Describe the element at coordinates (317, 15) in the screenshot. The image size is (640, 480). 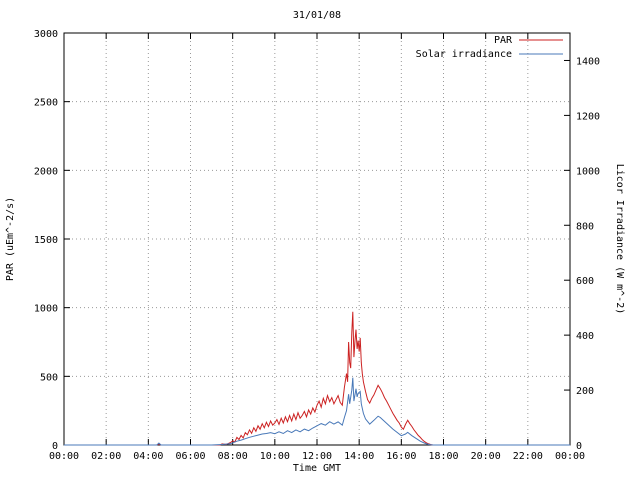
I see `chart-title: 31/01/08` at that location.